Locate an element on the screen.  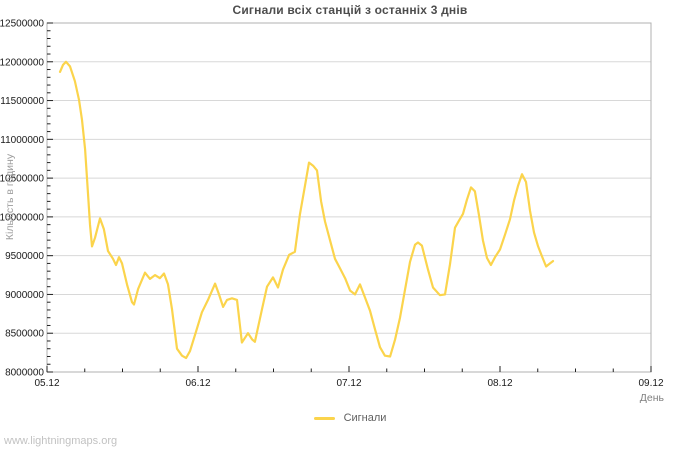
y-tick-label: 8000000 is located at coordinates (24, 373).